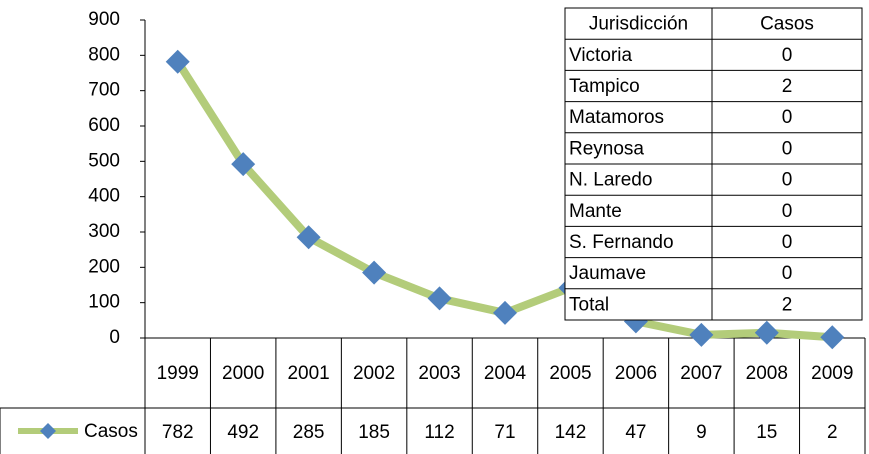 Image resolution: width=869 pixels, height=454 pixels. I want to click on table-value: 15, so click(766, 432).